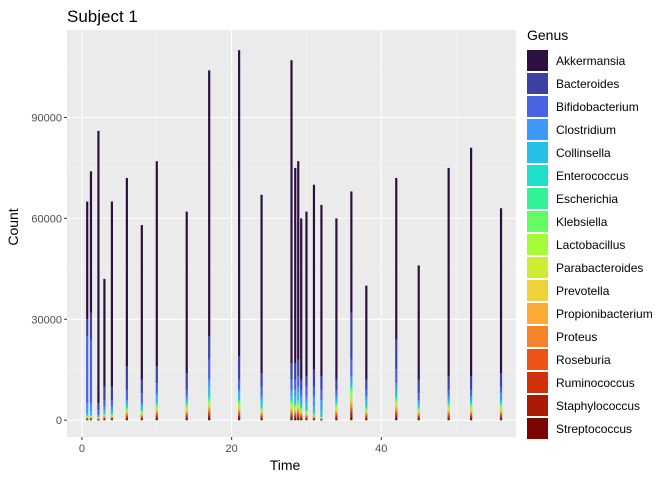  What do you see at coordinates (82, 449) in the screenshot?
I see `x-tick-label: 0` at bounding box center [82, 449].